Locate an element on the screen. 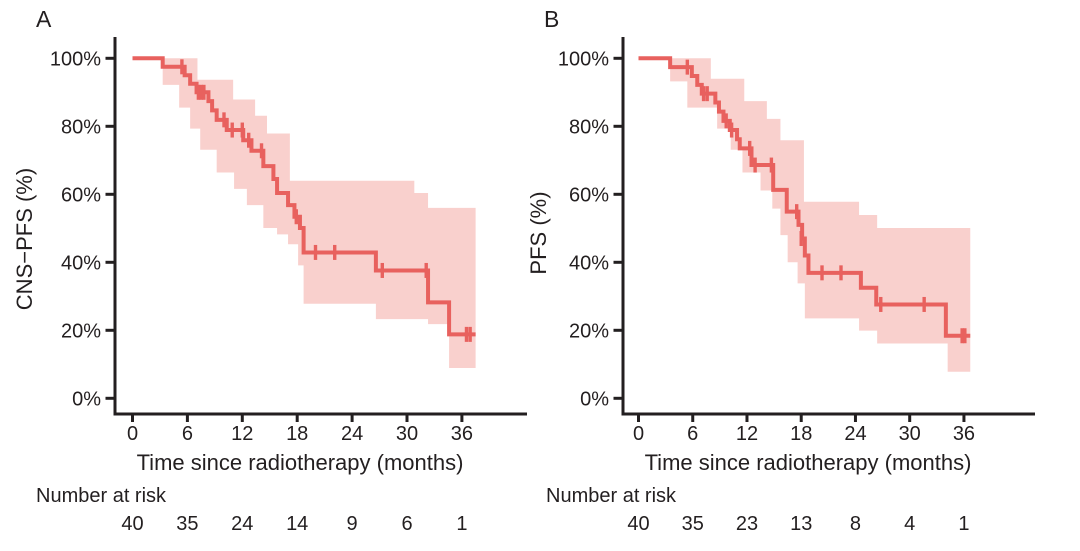 Image resolution: width=1080 pixels, height=551 pixels. risk-count: 6 is located at coordinates (406, 524).